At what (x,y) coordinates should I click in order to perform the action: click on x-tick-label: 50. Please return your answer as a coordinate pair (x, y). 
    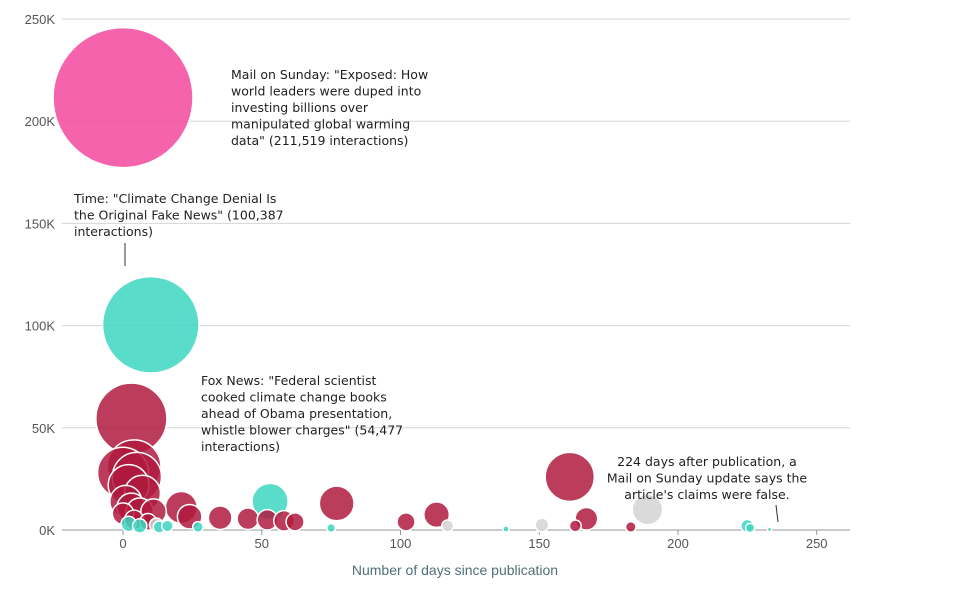
    Looking at the image, I should click on (262, 543).